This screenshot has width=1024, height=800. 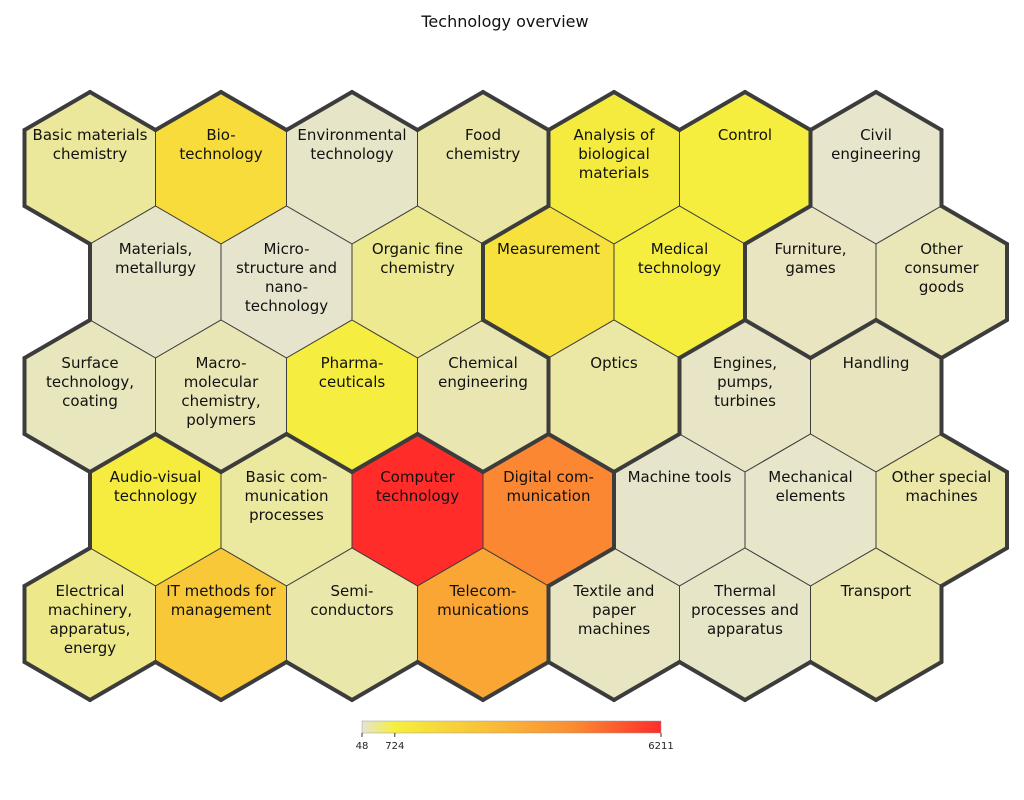 What do you see at coordinates (90, 591) in the screenshot?
I see `hex-label-line: Electrical` at bounding box center [90, 591].